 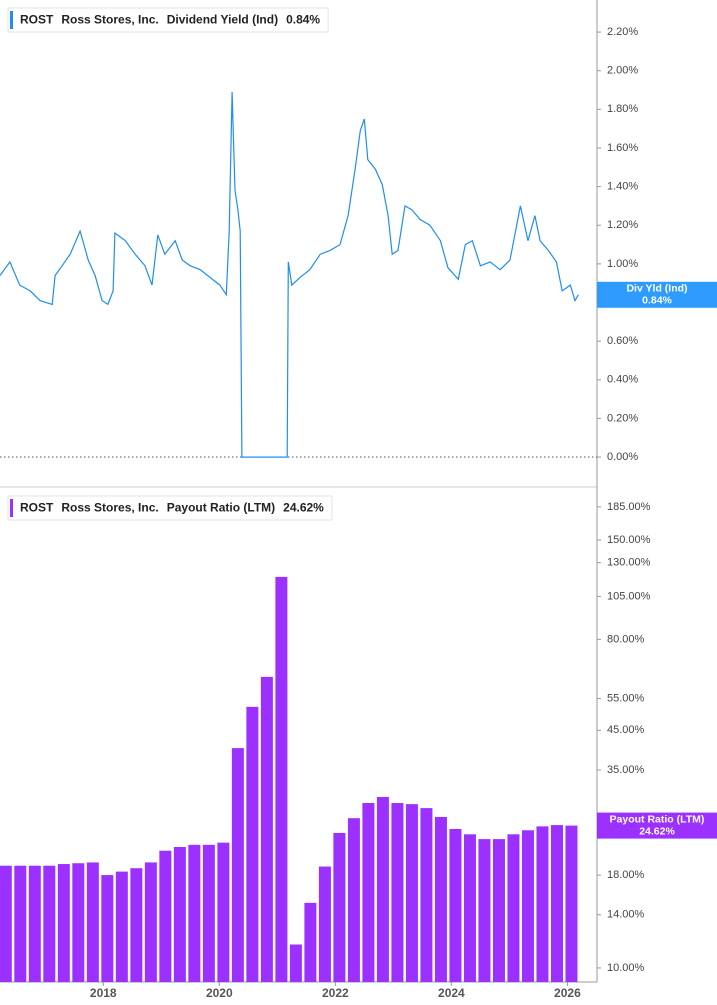 I want to click on y-tick-label: 185.00%, so click(x=629, y=507).